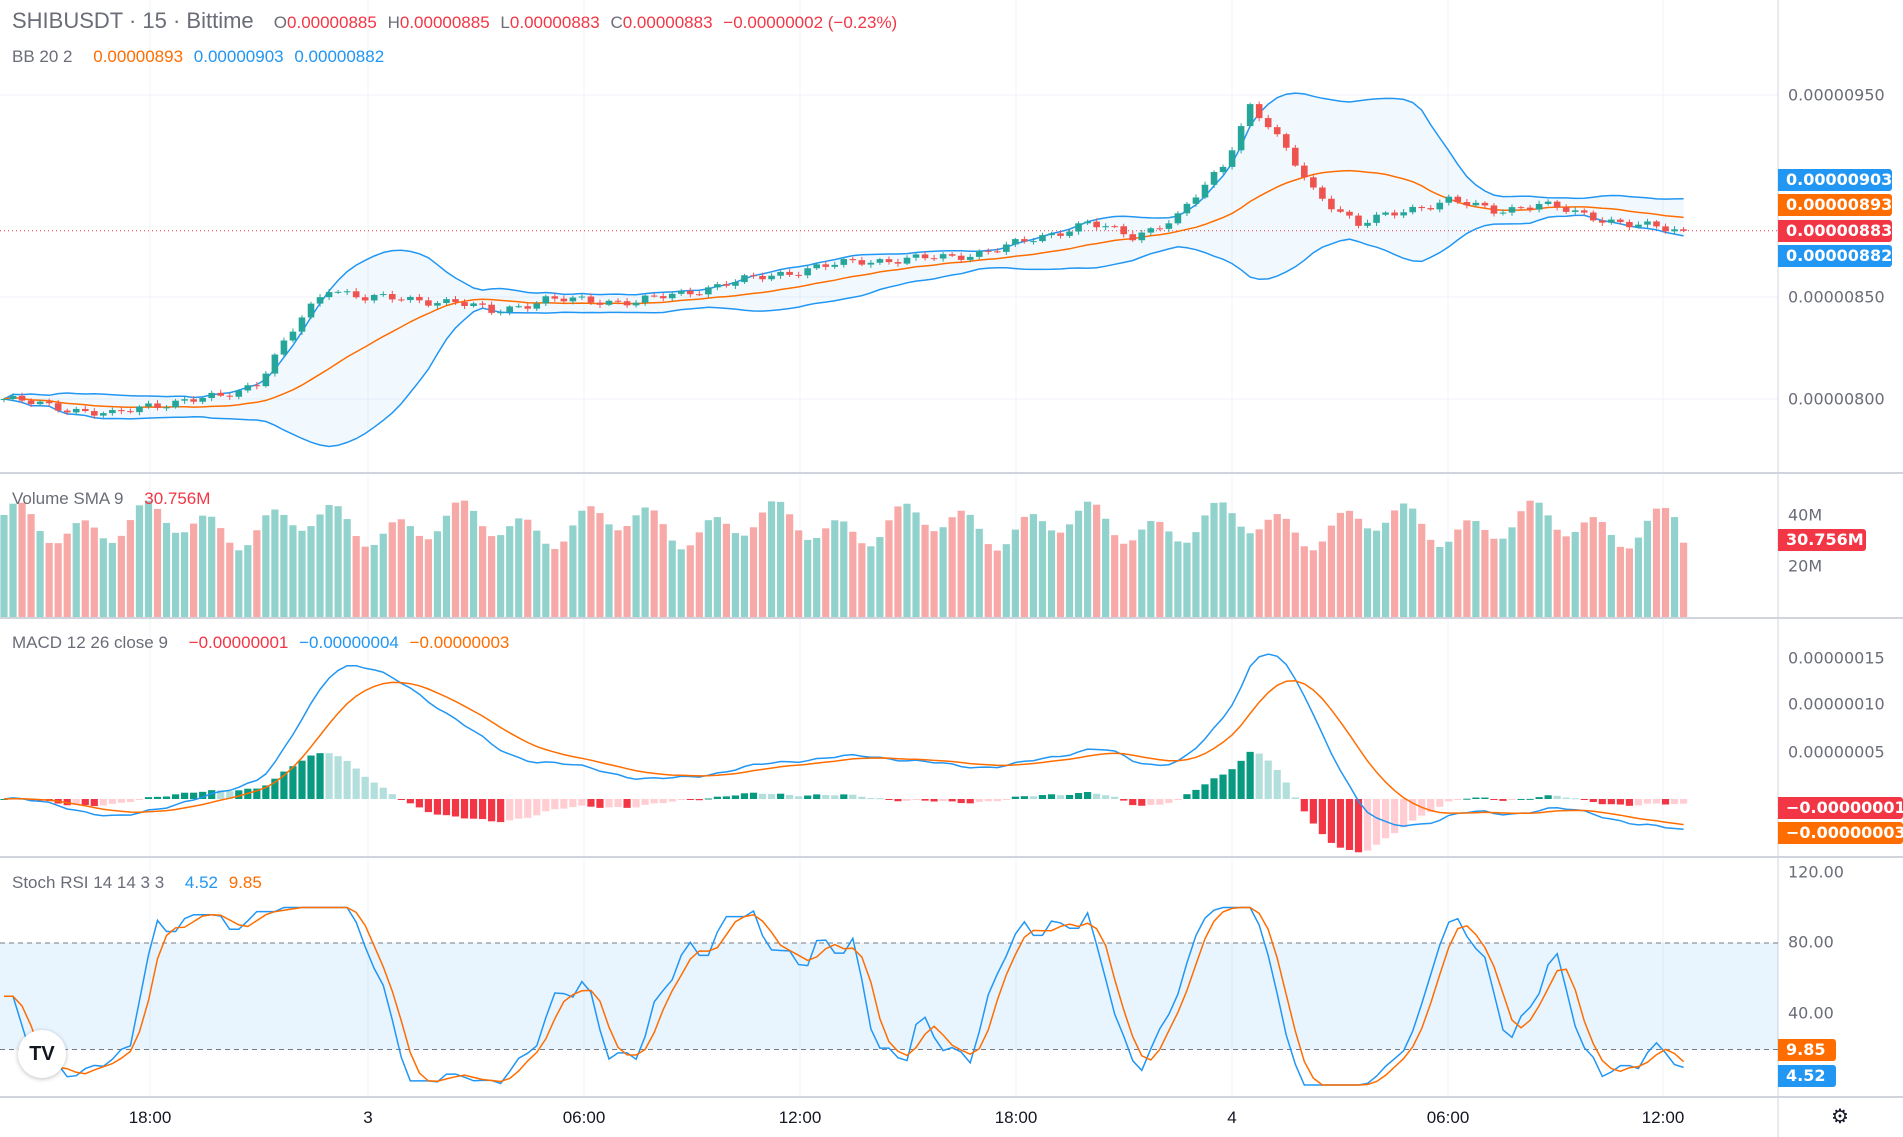  I want to click on time-axis-label: 3, so click(368, 1117).